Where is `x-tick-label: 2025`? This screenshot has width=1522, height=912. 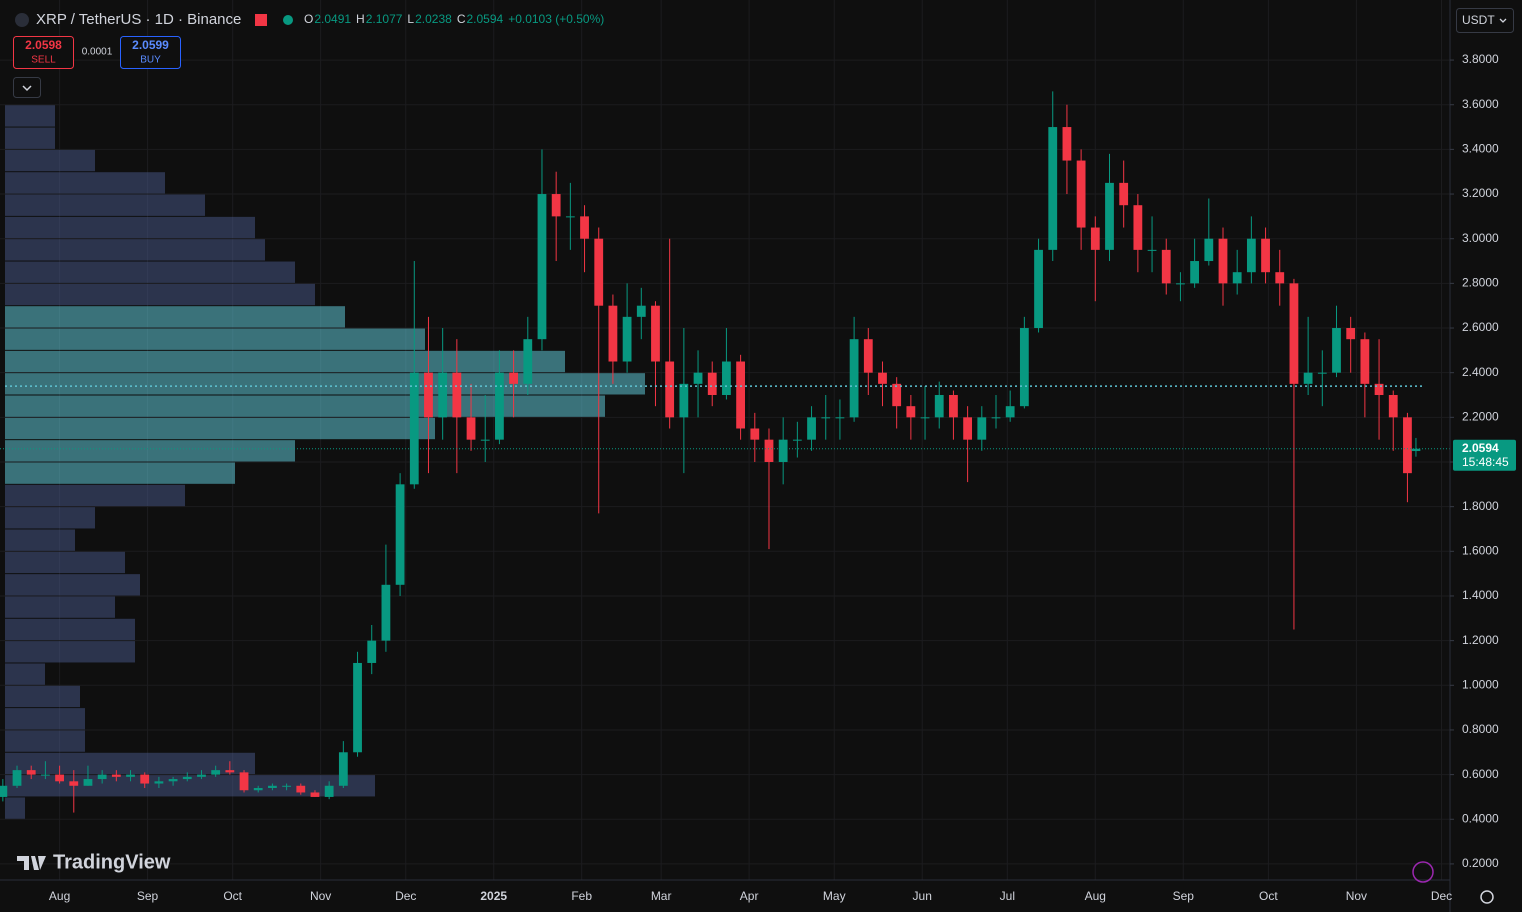 x-tick-label: 2025 is located at coordinates (493, 896).